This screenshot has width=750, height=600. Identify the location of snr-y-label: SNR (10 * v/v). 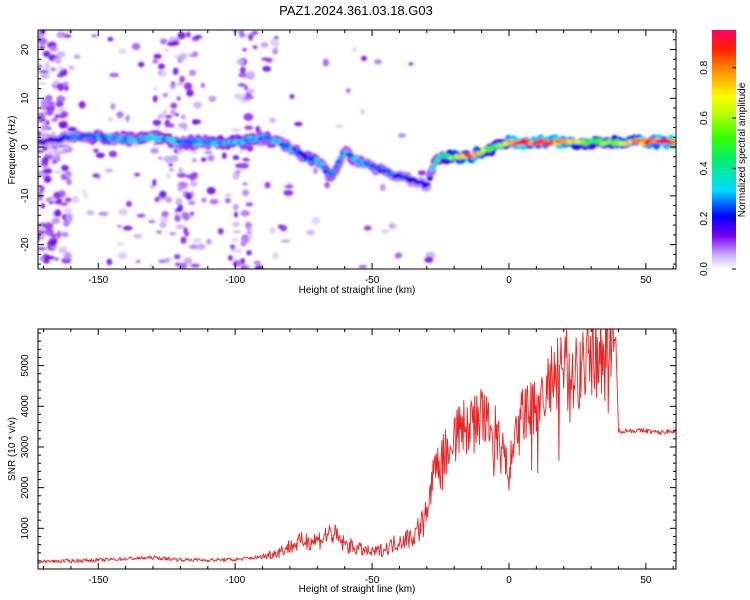
(12, 449).